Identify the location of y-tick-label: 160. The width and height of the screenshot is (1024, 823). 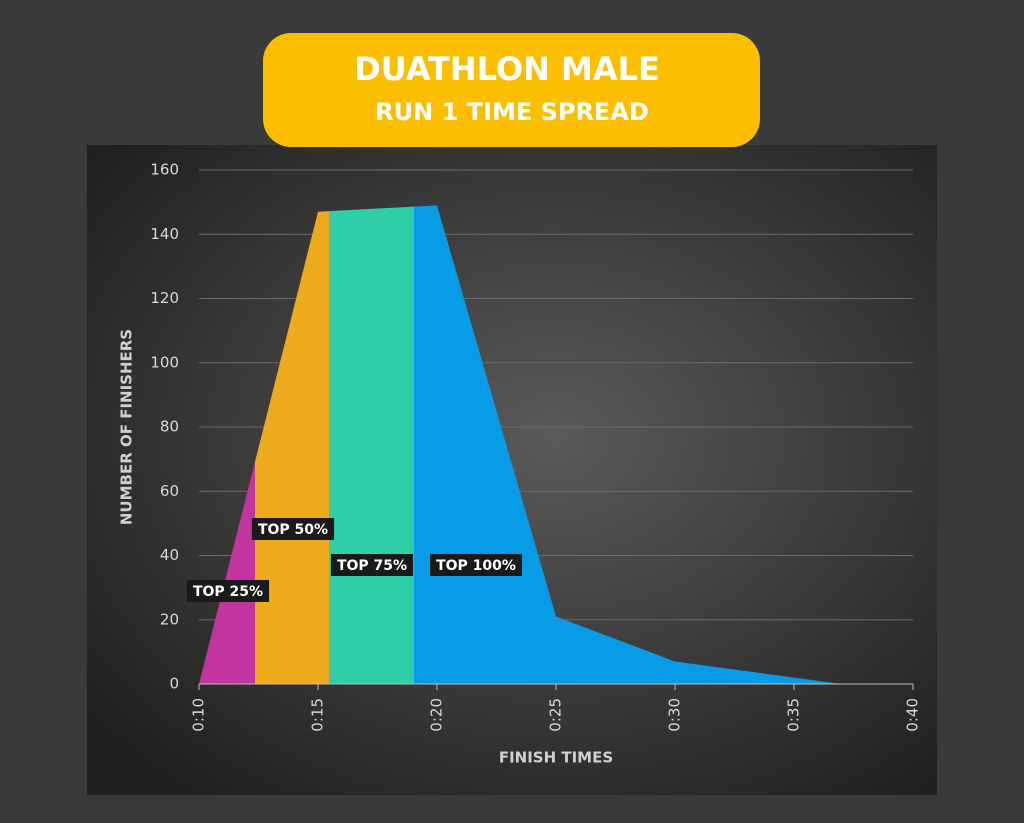
(164, 170).